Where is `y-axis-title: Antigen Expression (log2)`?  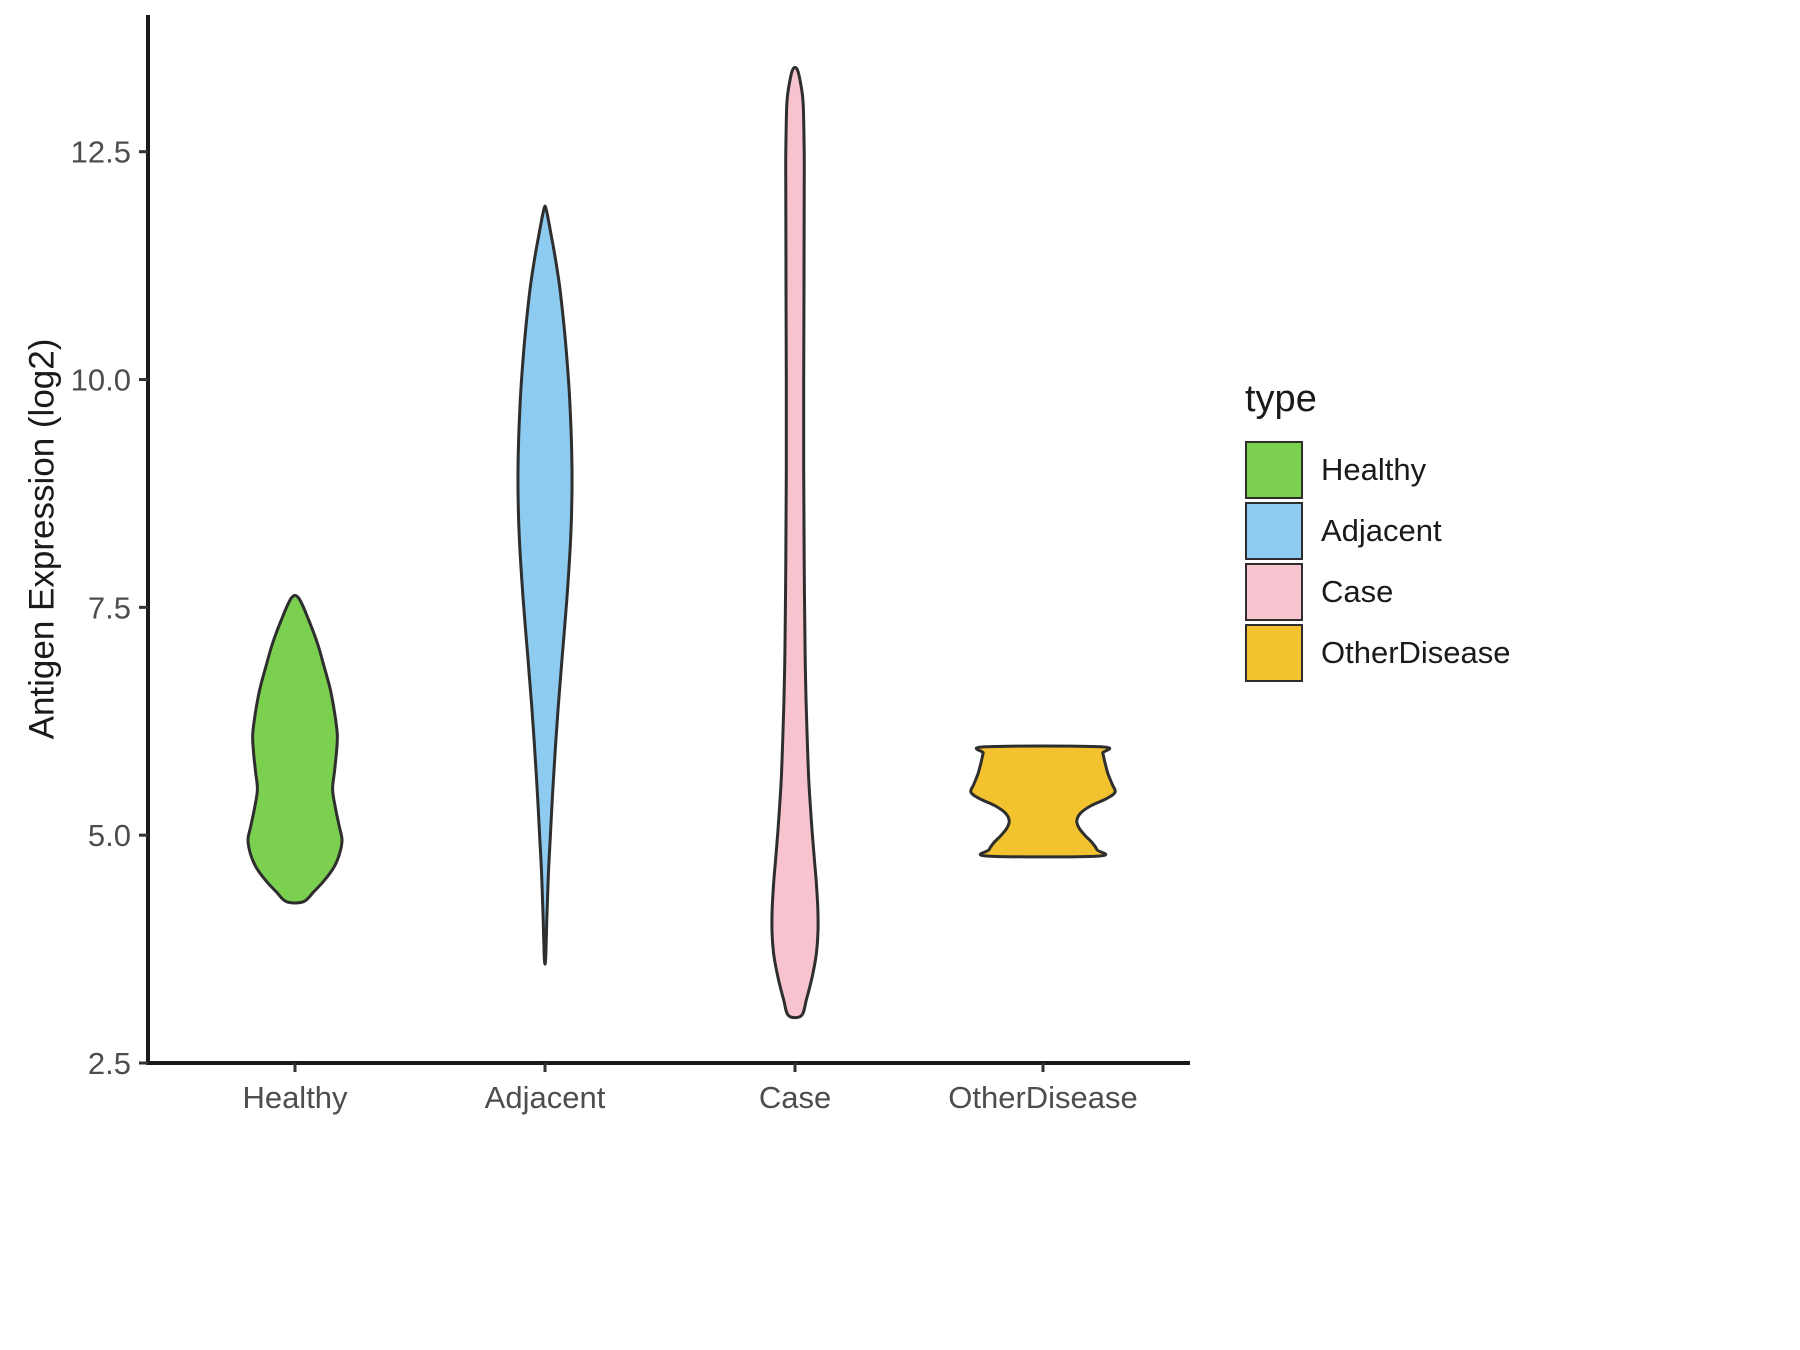 y-axis-title: Antigen Expression (log2) is located at coordinates (41, 539).